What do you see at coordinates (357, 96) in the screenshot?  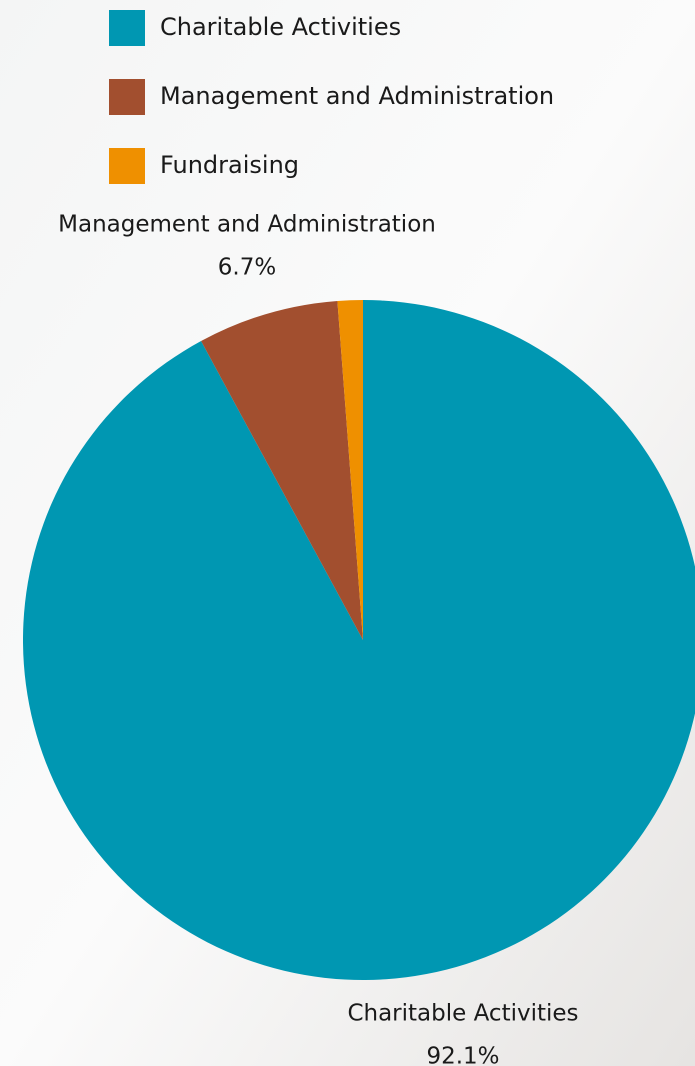 I see `legend-label: Management and Administration` at bounding box center [357, 96].